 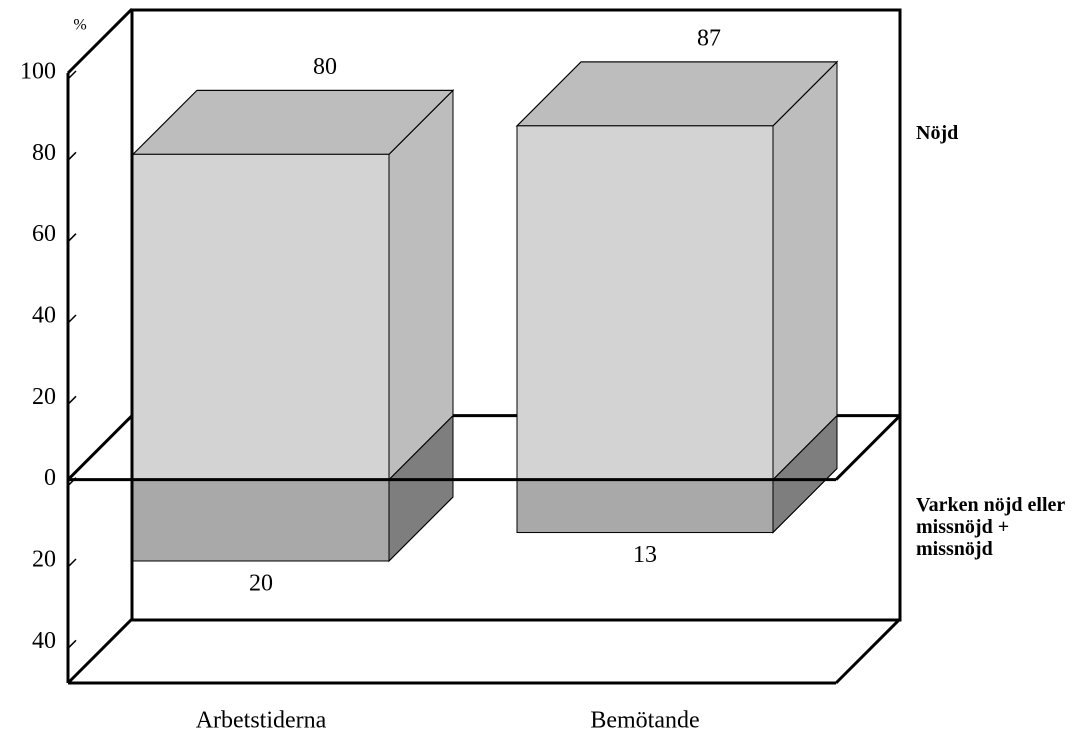 What do you see at coordinates (44, 153) in the screenshot?
I see `y-tick-label: 80` at bounding box center [44, 153].